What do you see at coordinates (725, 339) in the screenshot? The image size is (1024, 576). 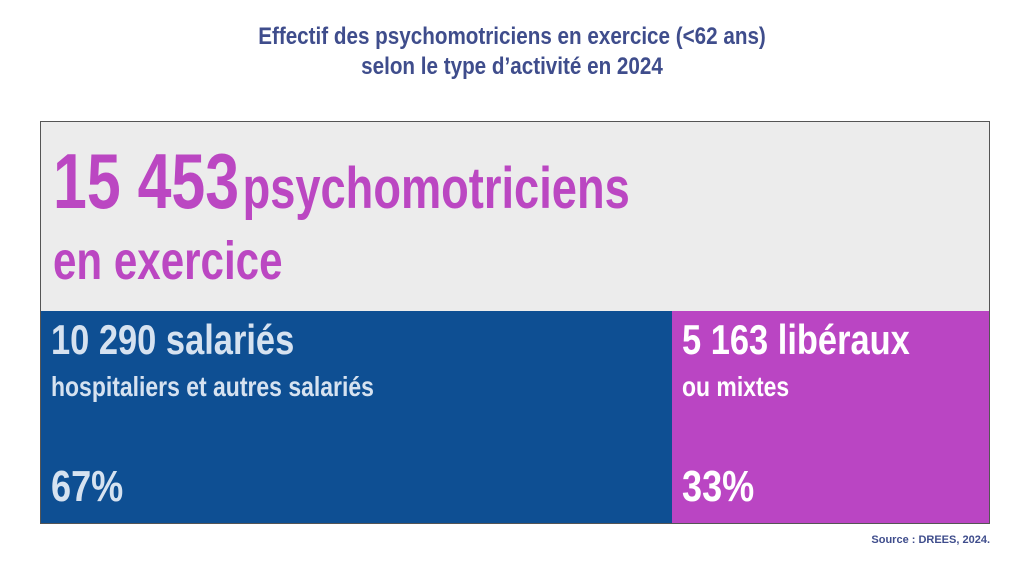 I see `liberal-value: 5 163` at bounding box center [725, 339].